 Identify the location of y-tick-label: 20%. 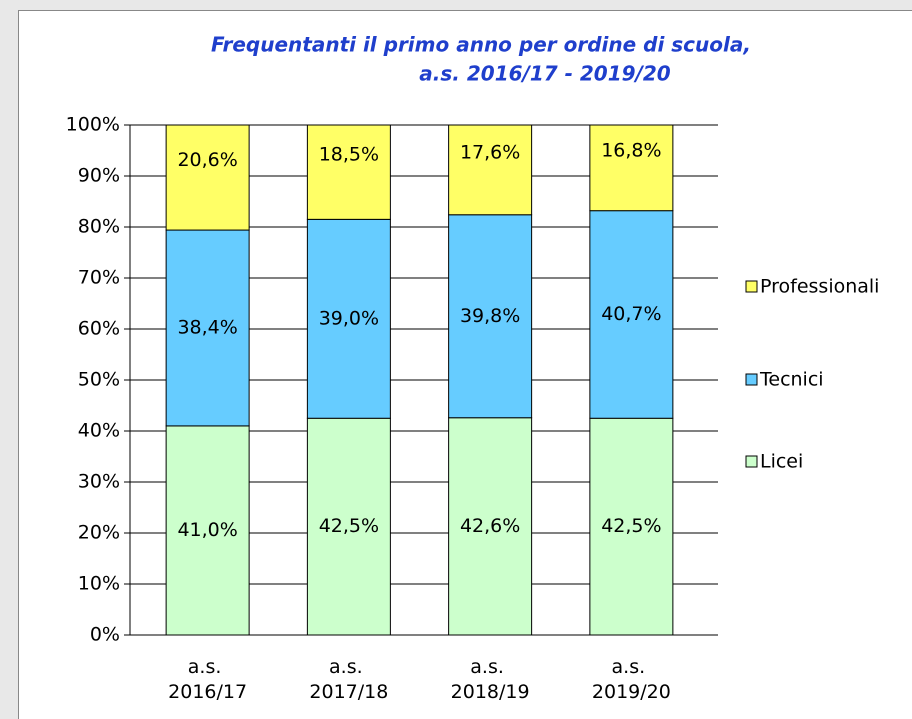
(99, 533).